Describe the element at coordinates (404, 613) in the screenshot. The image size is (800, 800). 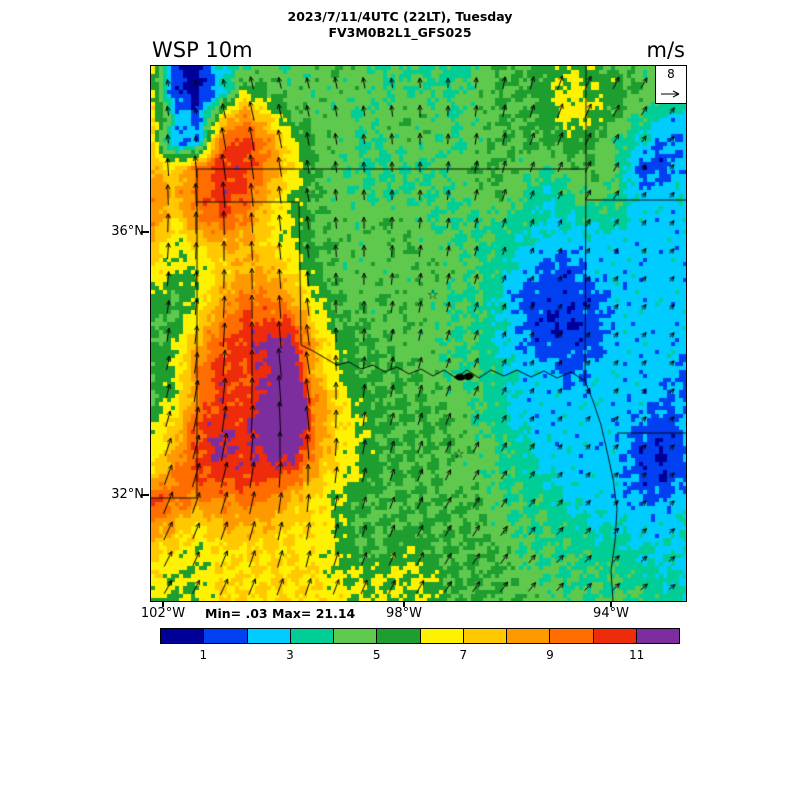
I see `lon-label-98w: 98°W` at that location.